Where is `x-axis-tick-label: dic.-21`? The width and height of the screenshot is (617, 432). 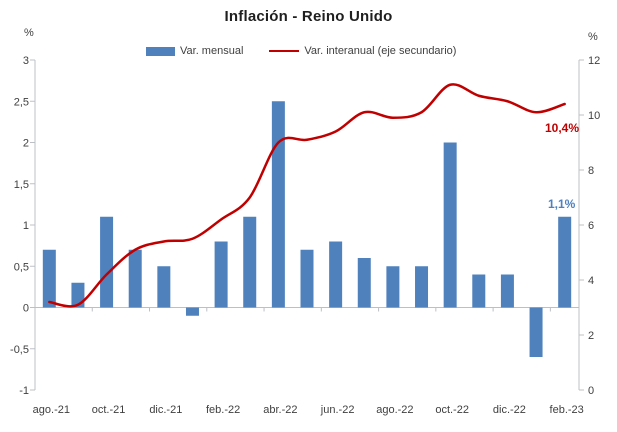
x-axis-tick-label: dic.-21 is located at coordinates (165, 410).